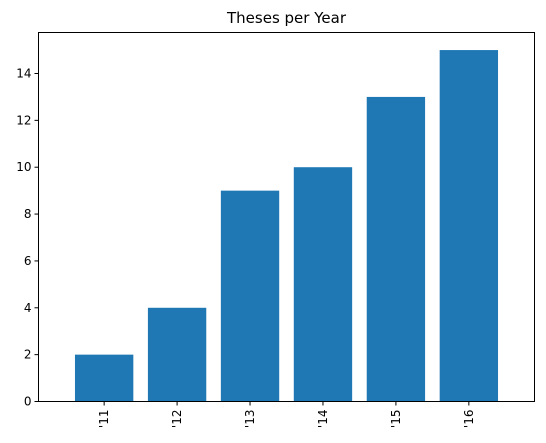  What do you see at coordinates (27, 238) in the screenshot?
I see `y-axis: 0 2 4 6 8 10 12 14` at bounding box center [27, 238].